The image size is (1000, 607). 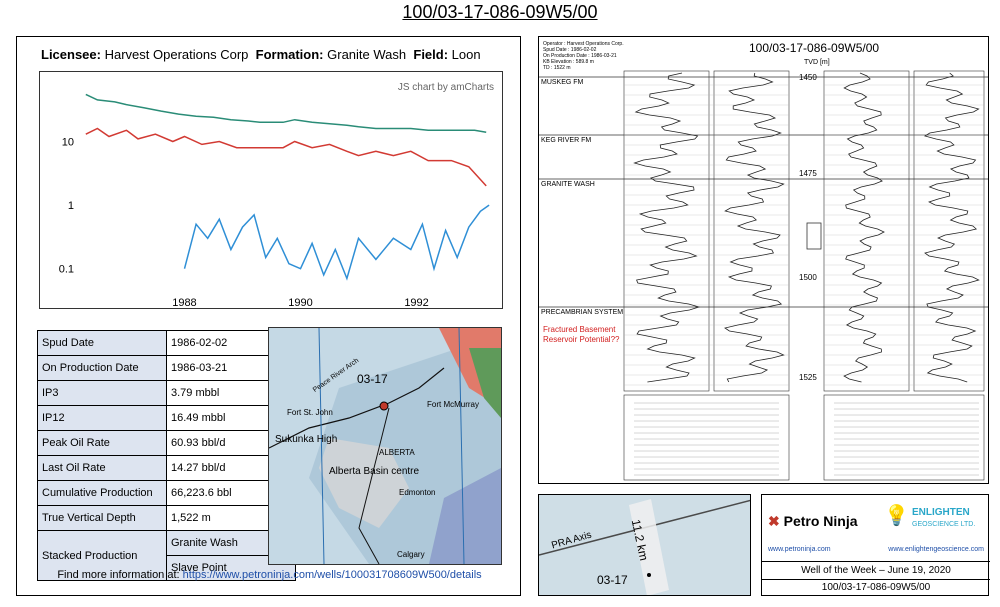 I want to click on y-tick-label: 0.1, so click(x=66, y=270).